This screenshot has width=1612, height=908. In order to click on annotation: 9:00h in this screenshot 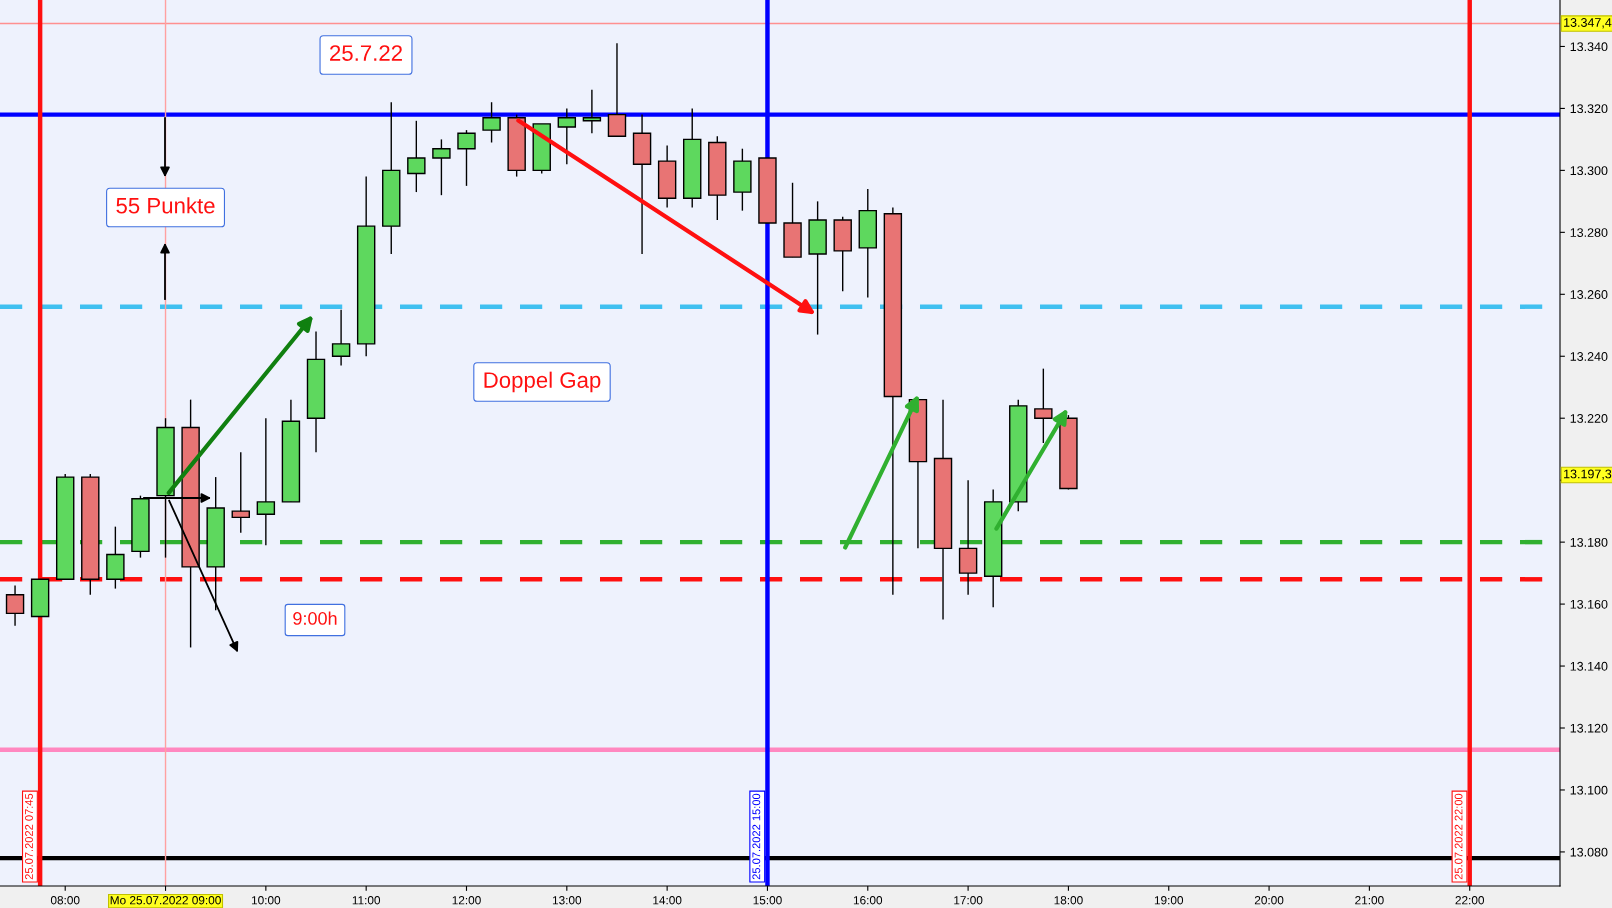, I will do `click(315, 618)`.